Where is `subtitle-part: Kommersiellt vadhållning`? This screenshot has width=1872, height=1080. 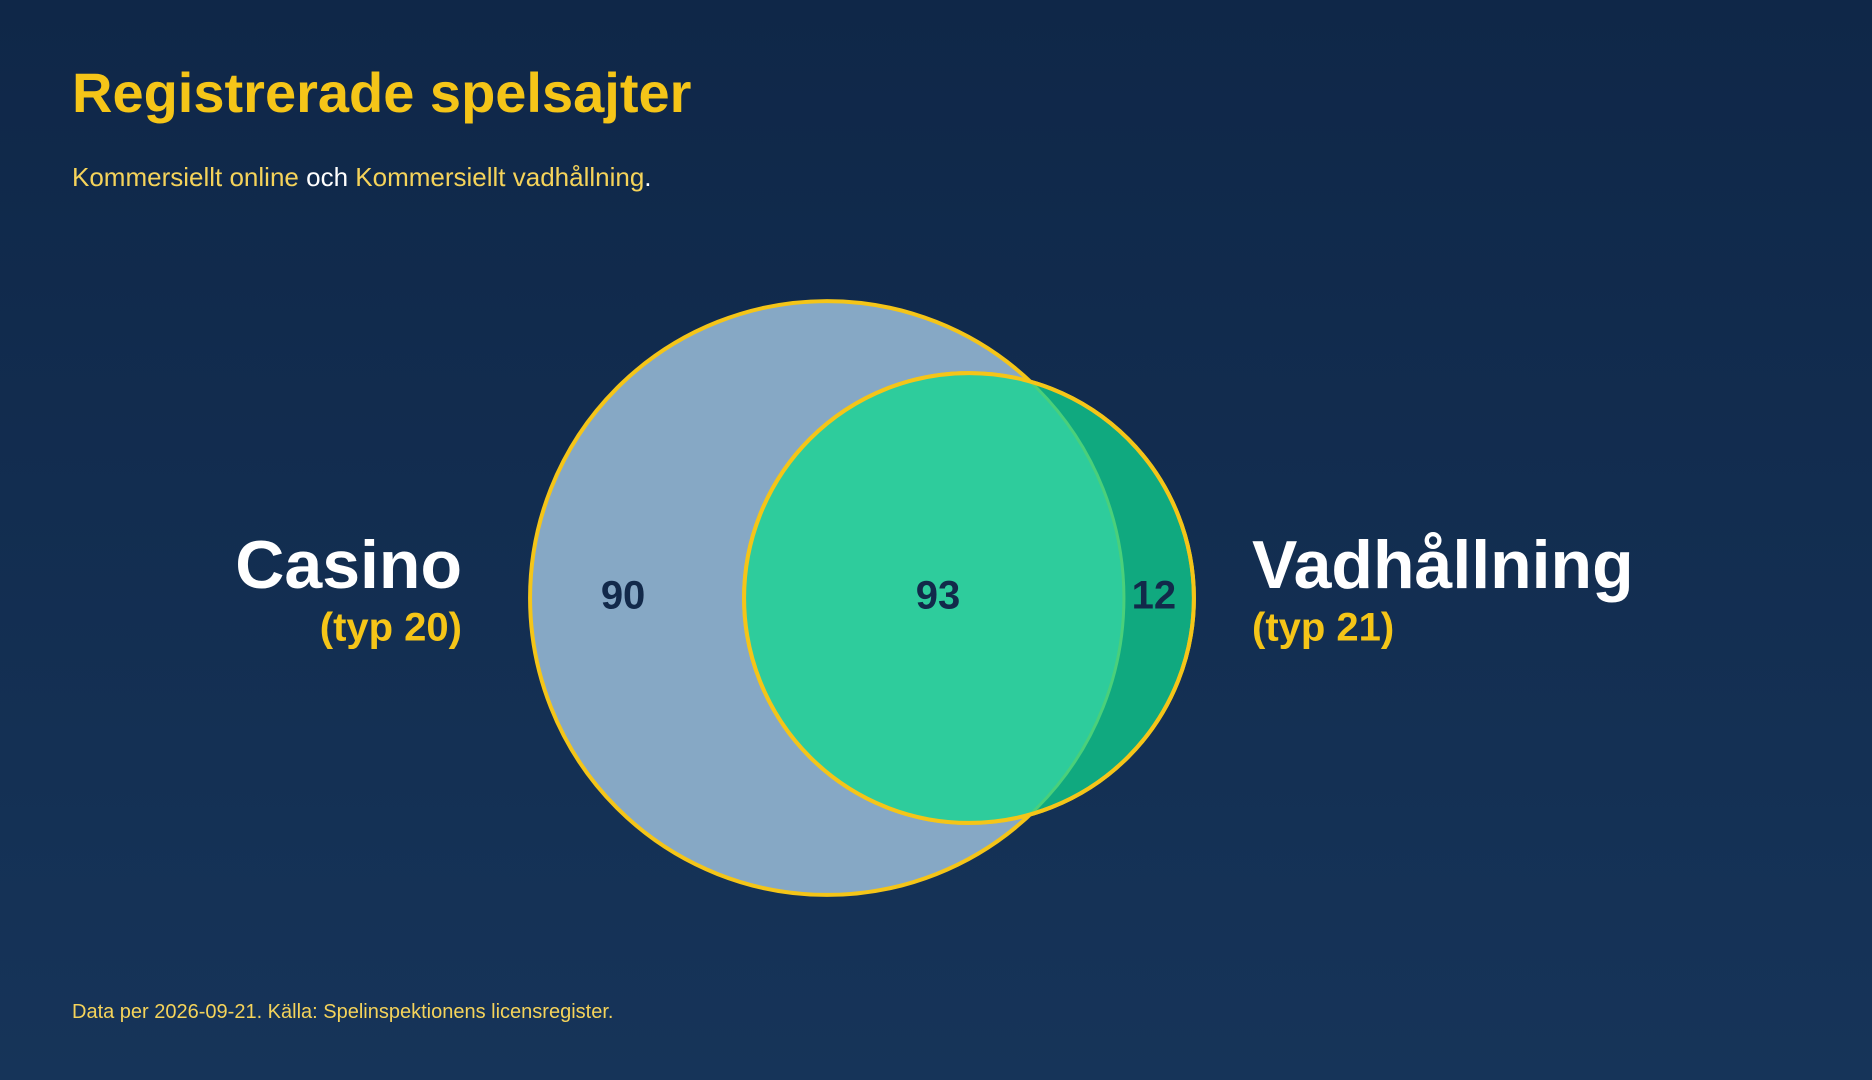
subtitle-part: Kommersiellt vadhållning is located at coordinates (500, 177).